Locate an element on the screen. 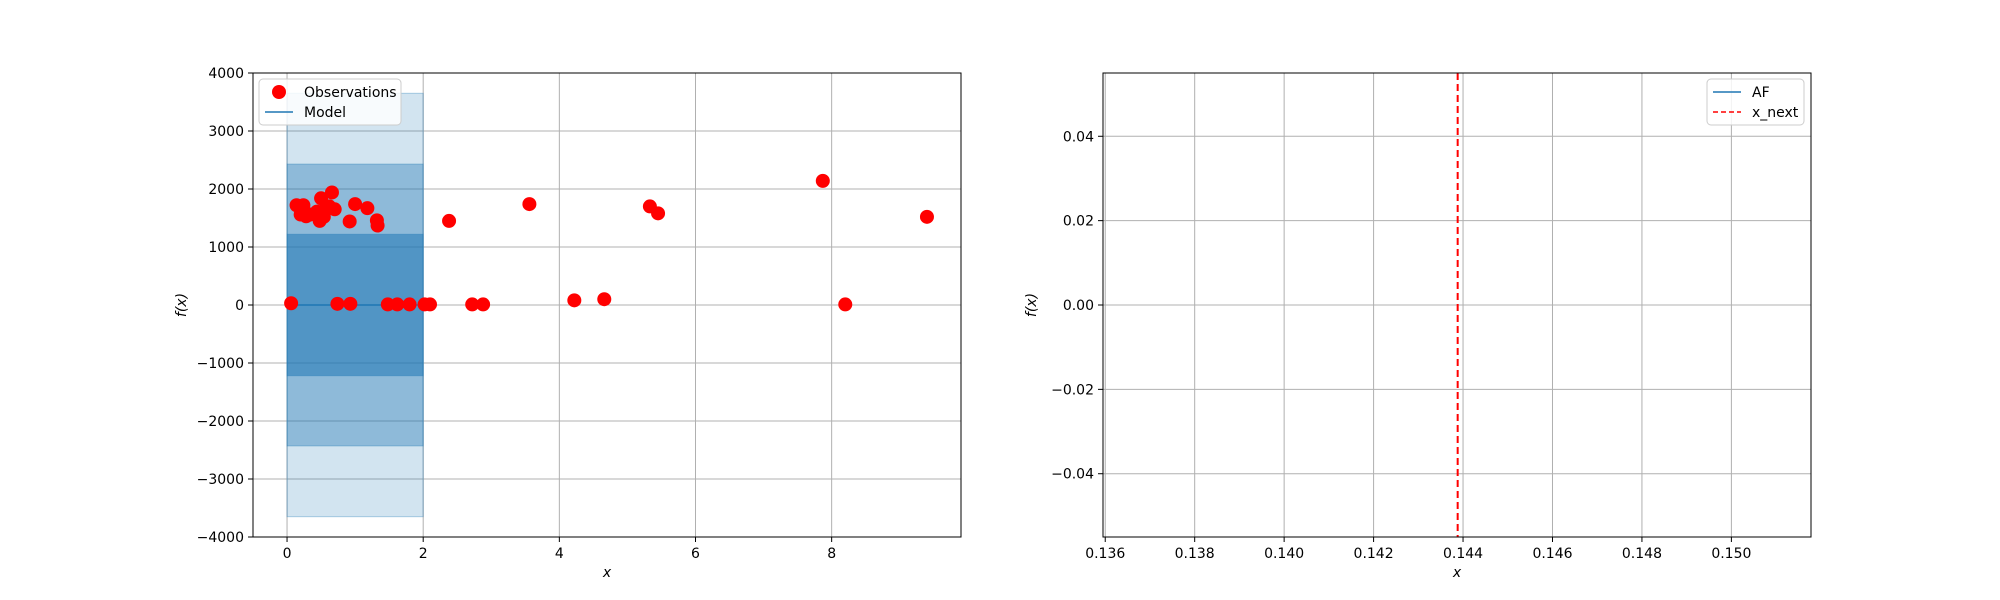 This screenshot has width=2000, height=600. x-tick-label: 8 is located at coordinates (831, 554).